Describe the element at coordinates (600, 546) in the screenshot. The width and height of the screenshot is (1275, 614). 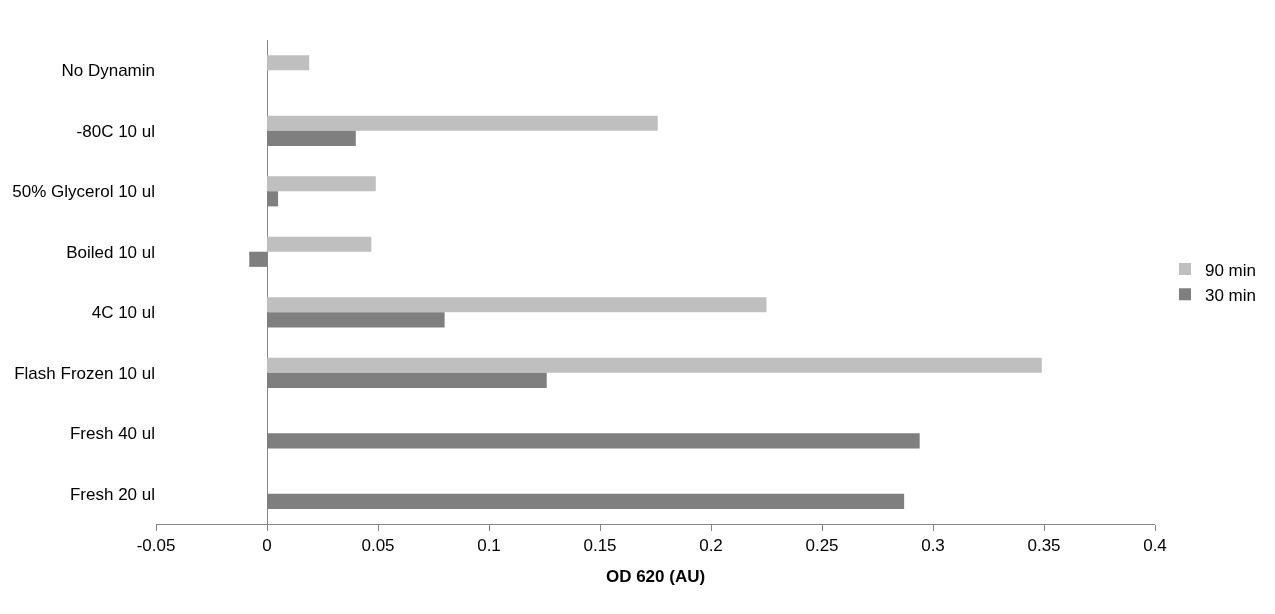
I see `x-tick-label: 0.15` at that location.